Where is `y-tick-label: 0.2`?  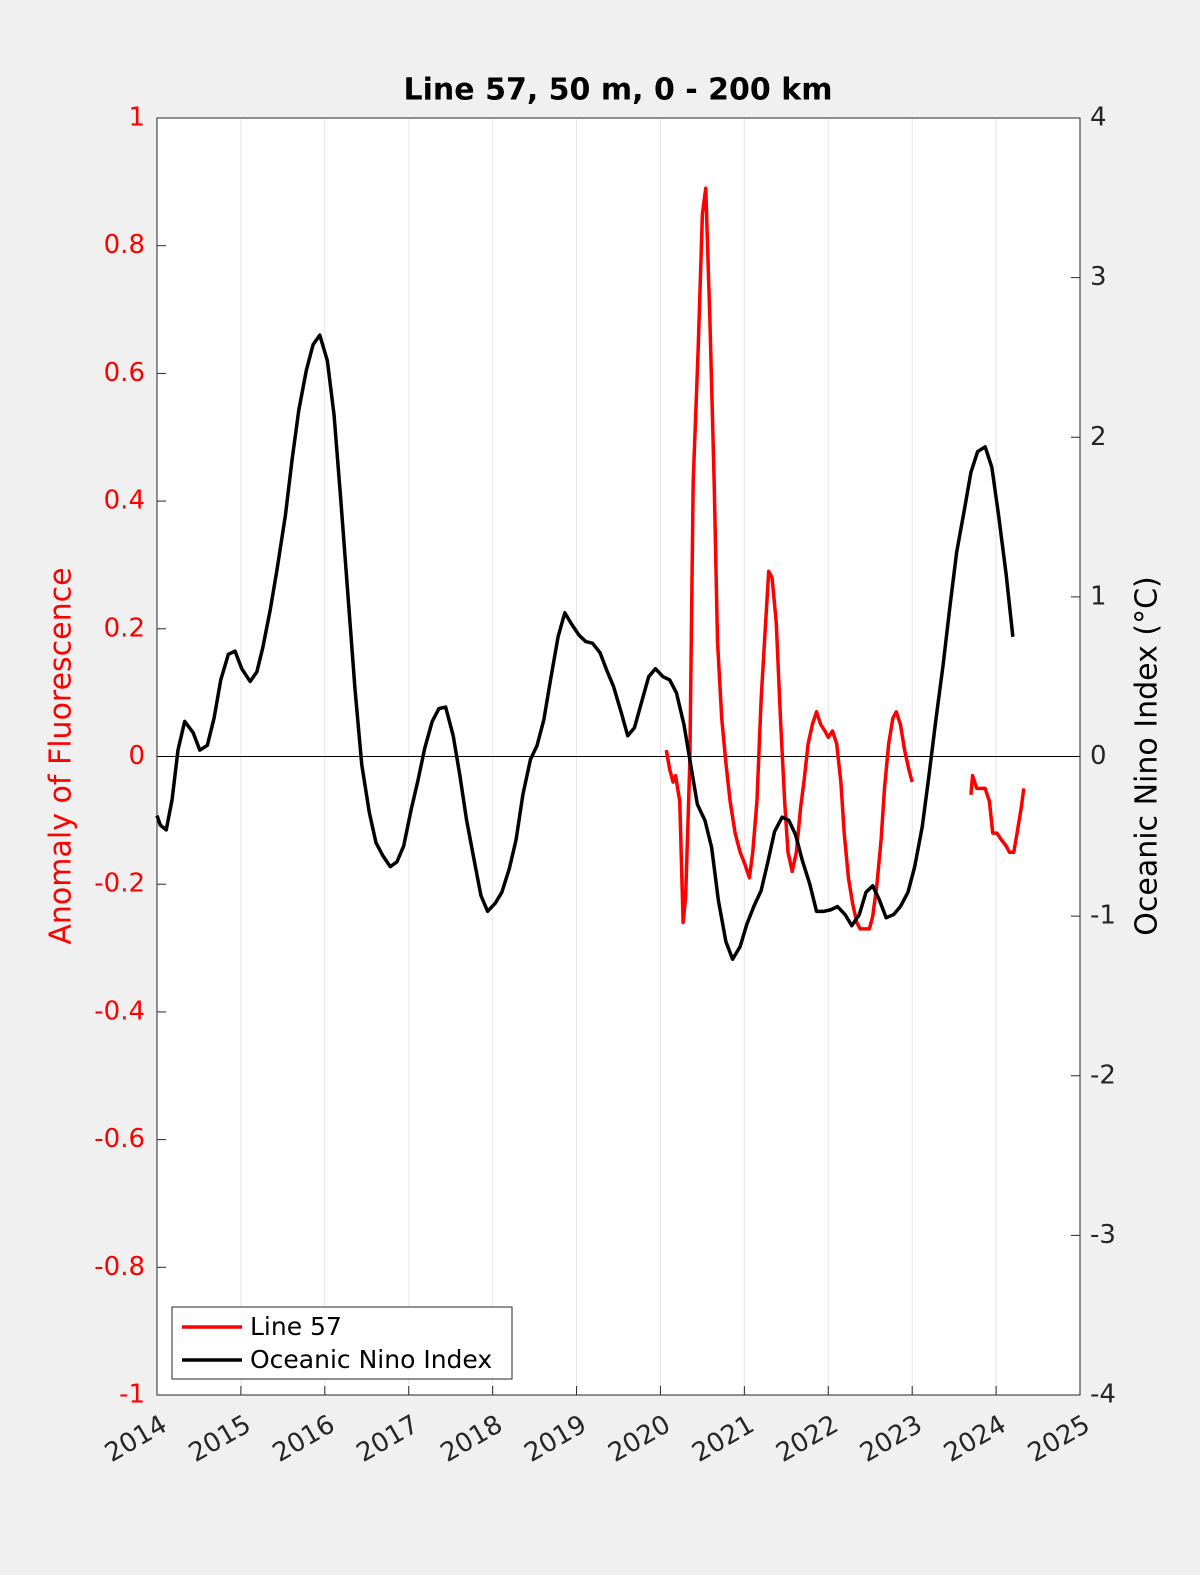
y-tick-label: 0.2 is located at coordinates (124, 628).